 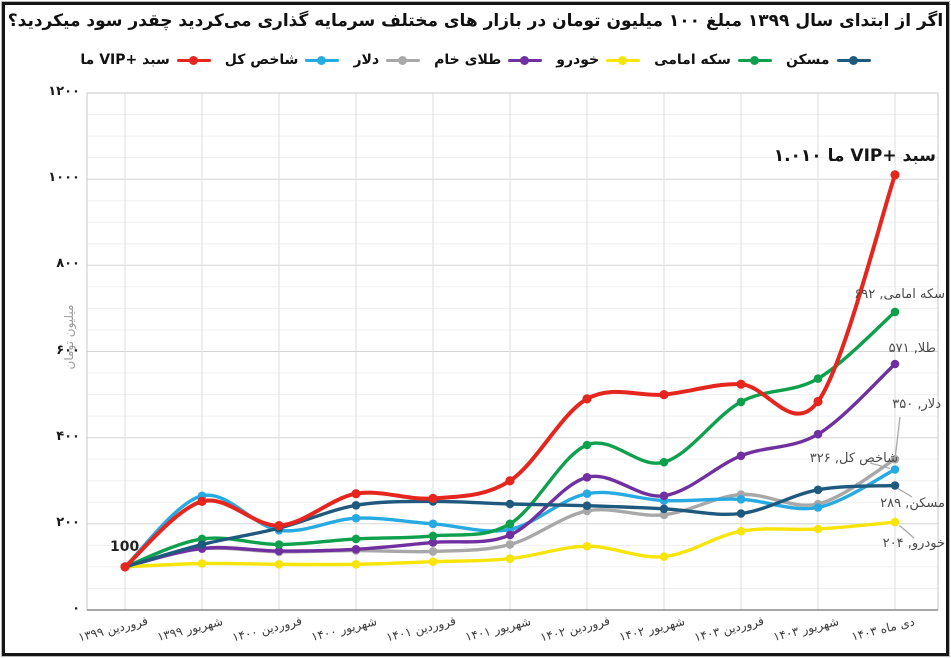 I want to click on legend-item-index: شاخص کل, so click(x=282, y=60).